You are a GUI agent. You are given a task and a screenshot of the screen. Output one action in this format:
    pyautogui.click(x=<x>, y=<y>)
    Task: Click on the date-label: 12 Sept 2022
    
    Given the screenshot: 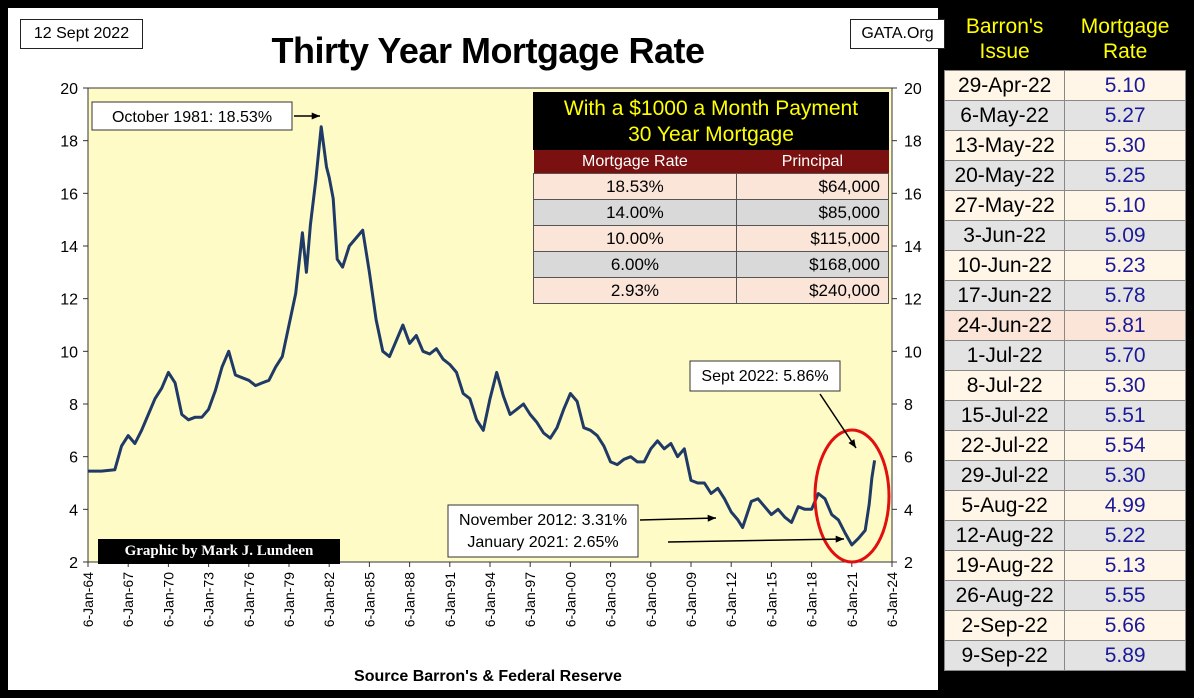 What is the action you would take?
    pyautogui.click(x=81, y=34)
    